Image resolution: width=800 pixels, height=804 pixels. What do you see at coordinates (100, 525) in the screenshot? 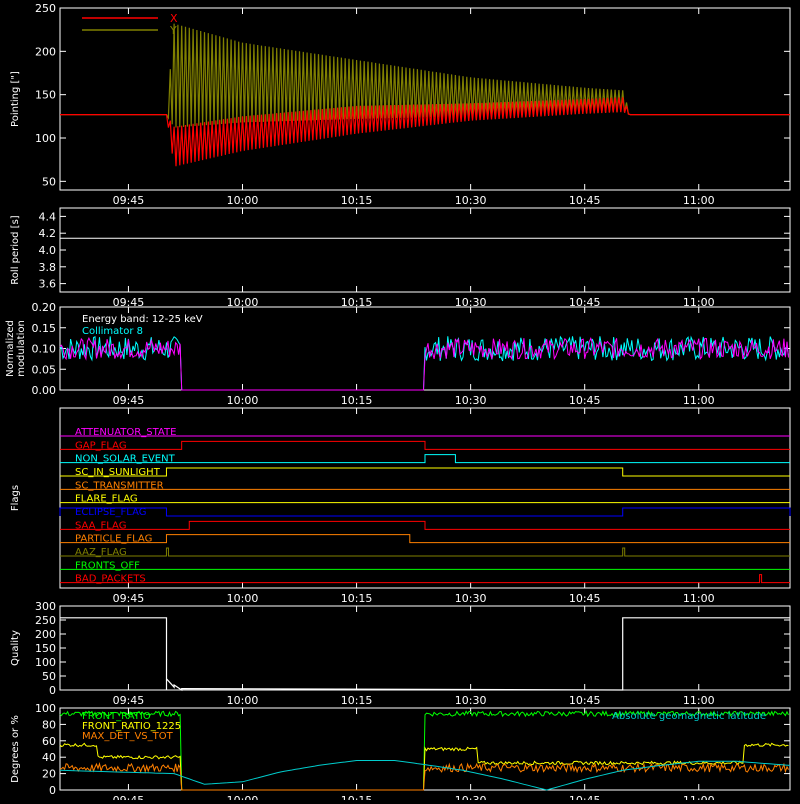
I see `flag-label: SAA_FLAG` at bounding box center [100, 525].